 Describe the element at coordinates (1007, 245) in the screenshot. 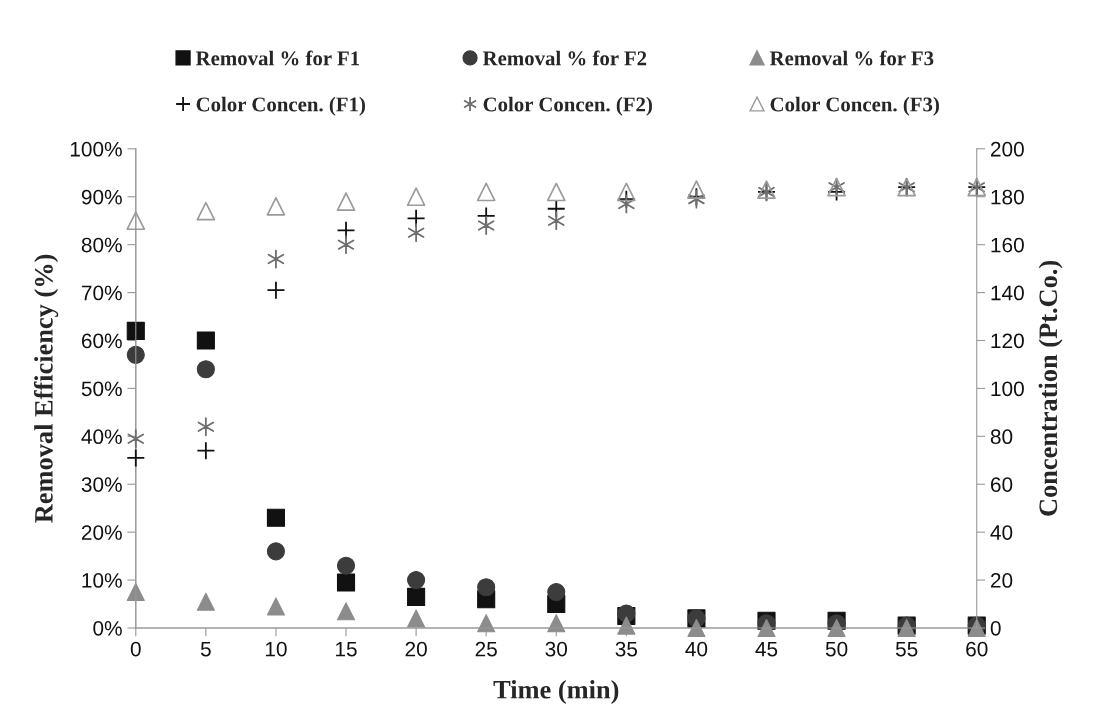

I see `y2-tick-label: 160` at that location.